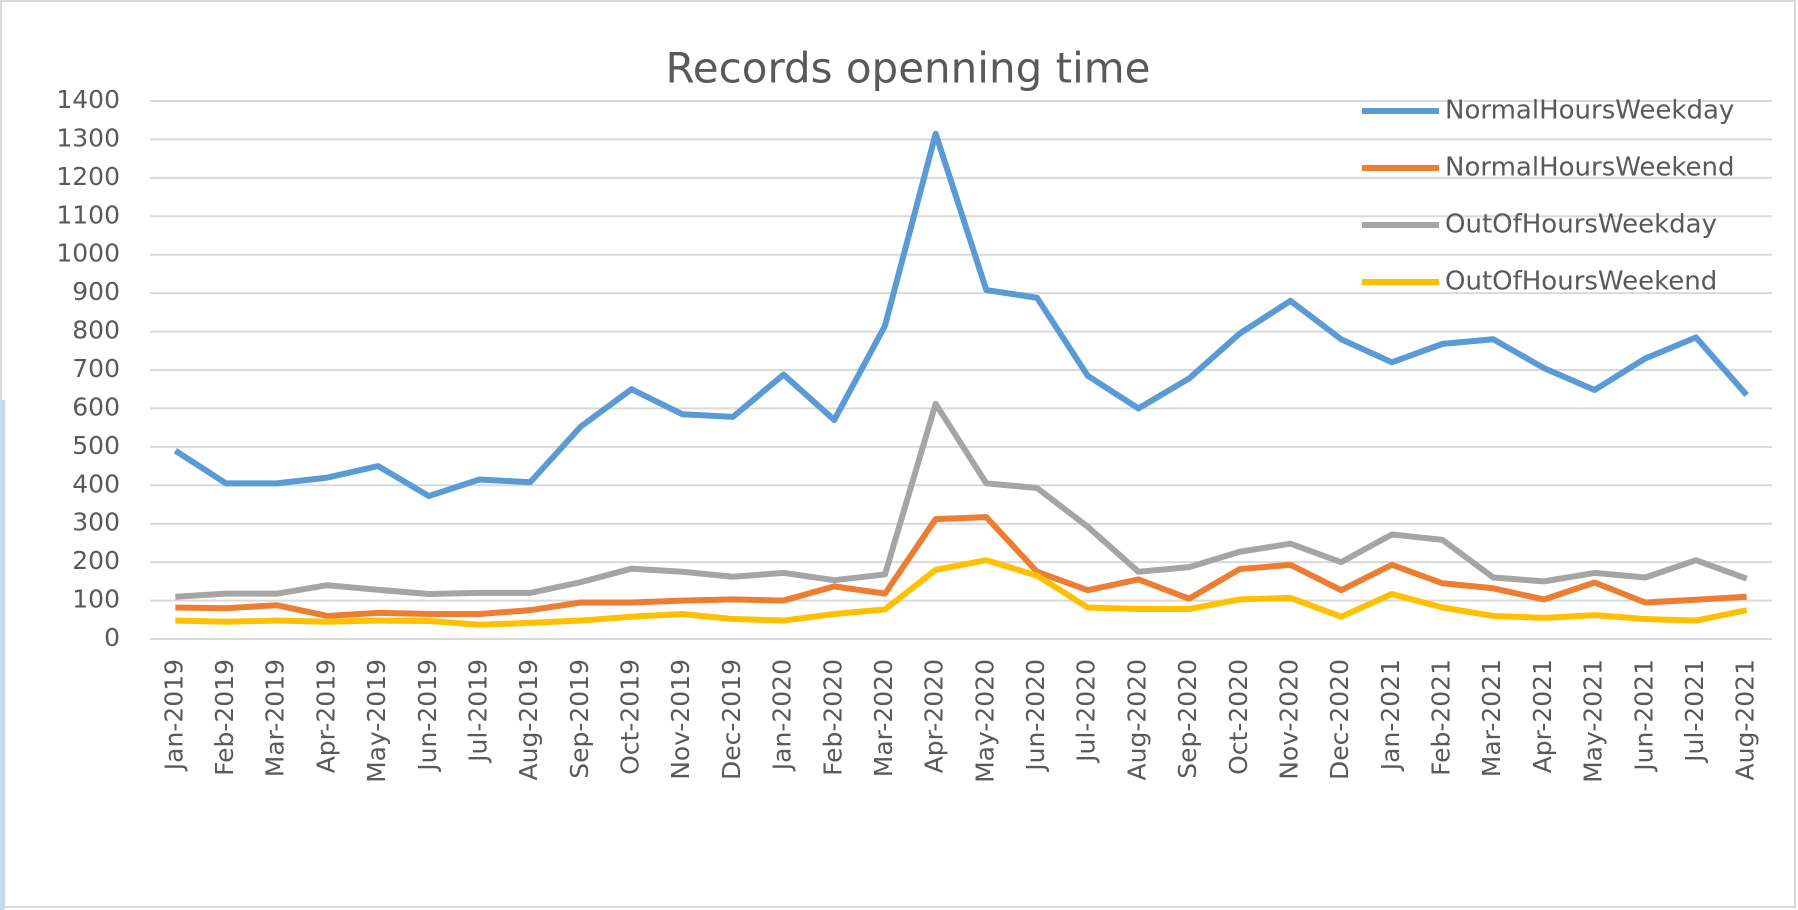 This screenshot has height=910, width=1798. What do you see at coordinates (1136, 719) in the screenshot?
I see `x-tick-label: Aug-2020` at bounding box center [1136, 719].